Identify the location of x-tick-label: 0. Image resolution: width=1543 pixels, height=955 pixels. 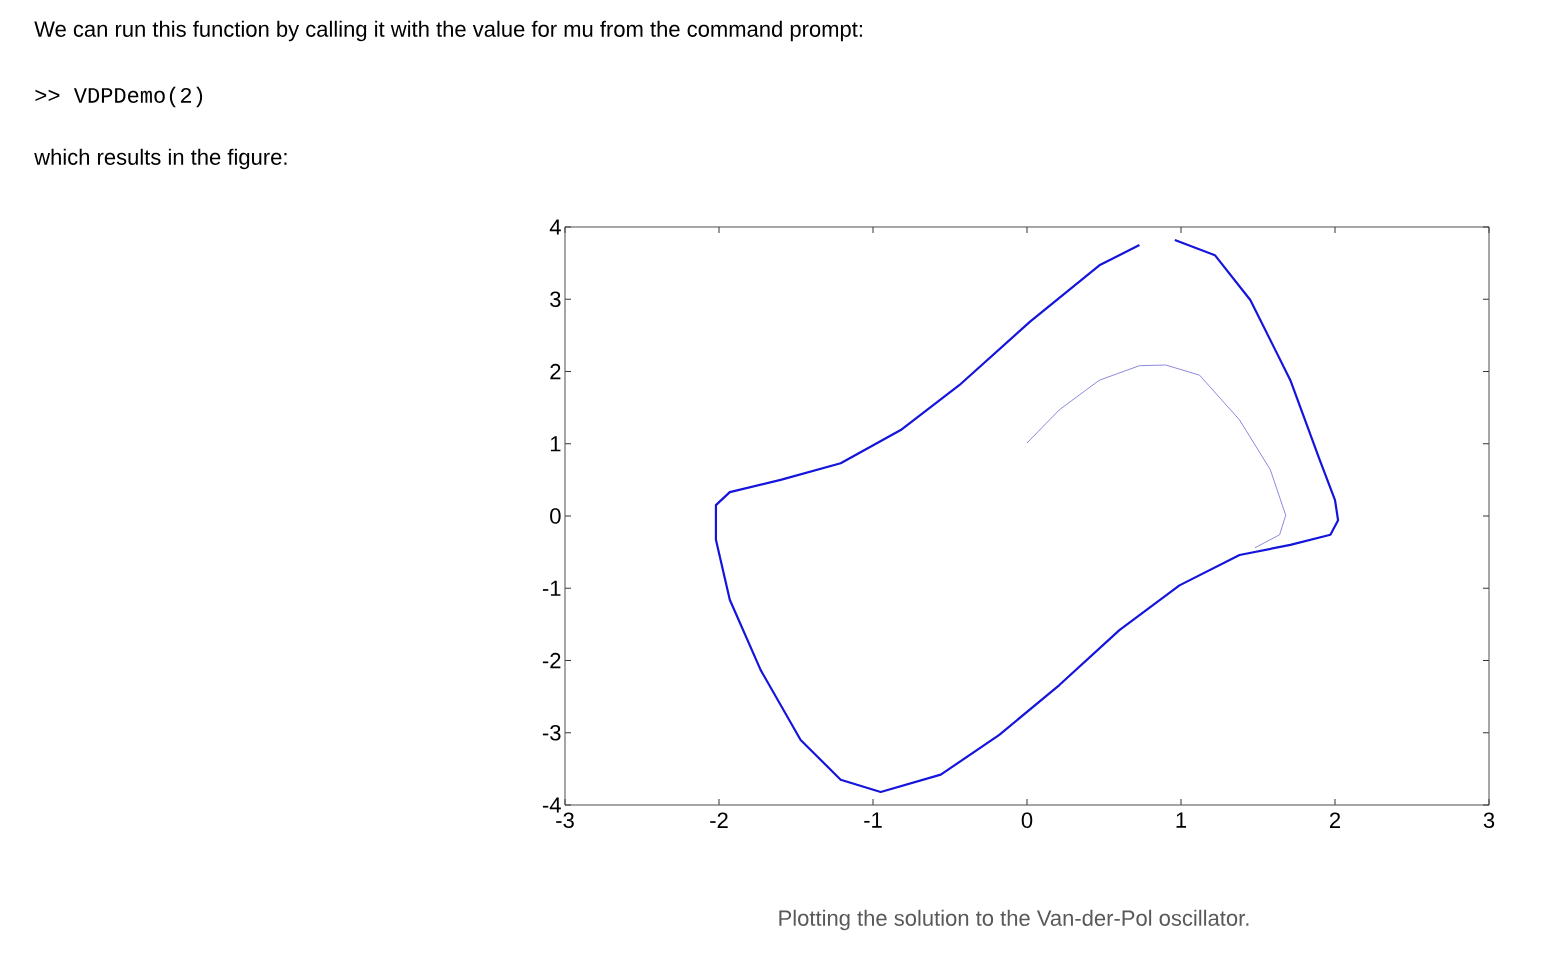
(1027, 820).